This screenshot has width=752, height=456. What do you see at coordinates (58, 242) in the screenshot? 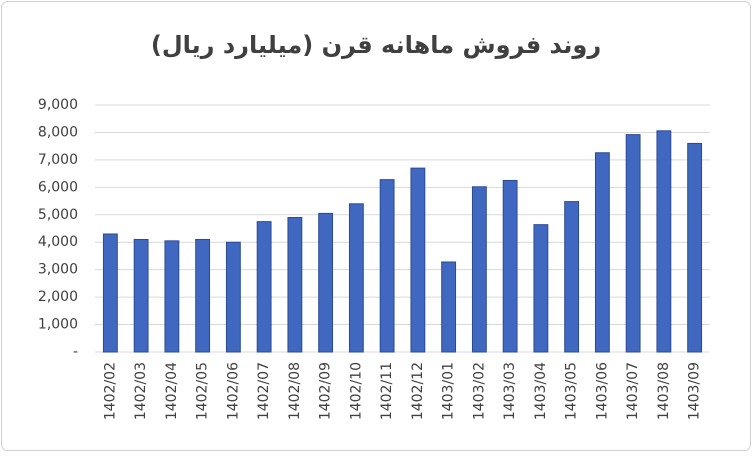
I see `y-tick-label: 4,000` at bounding box center [58, 242].